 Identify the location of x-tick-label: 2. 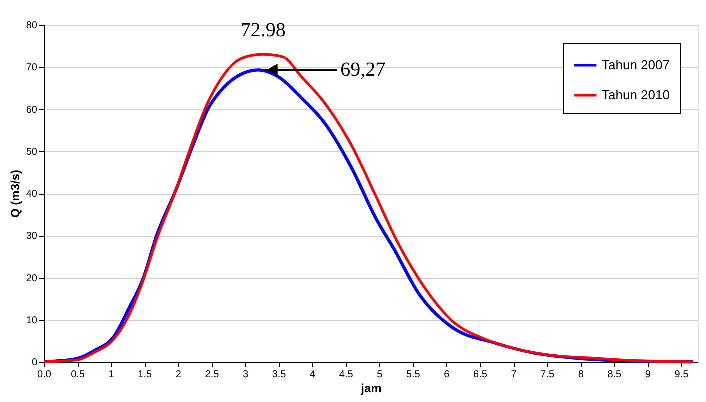
(179, 375).